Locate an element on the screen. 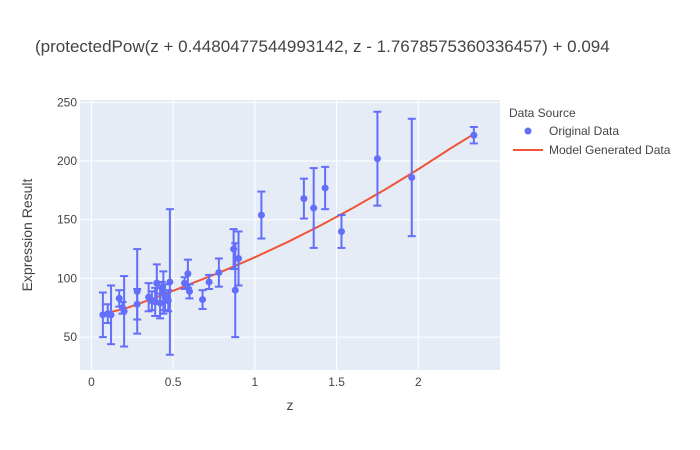 This screenshot has height=450, width=700. legend-label-original: Original Data is located at coordinates (584, 131).